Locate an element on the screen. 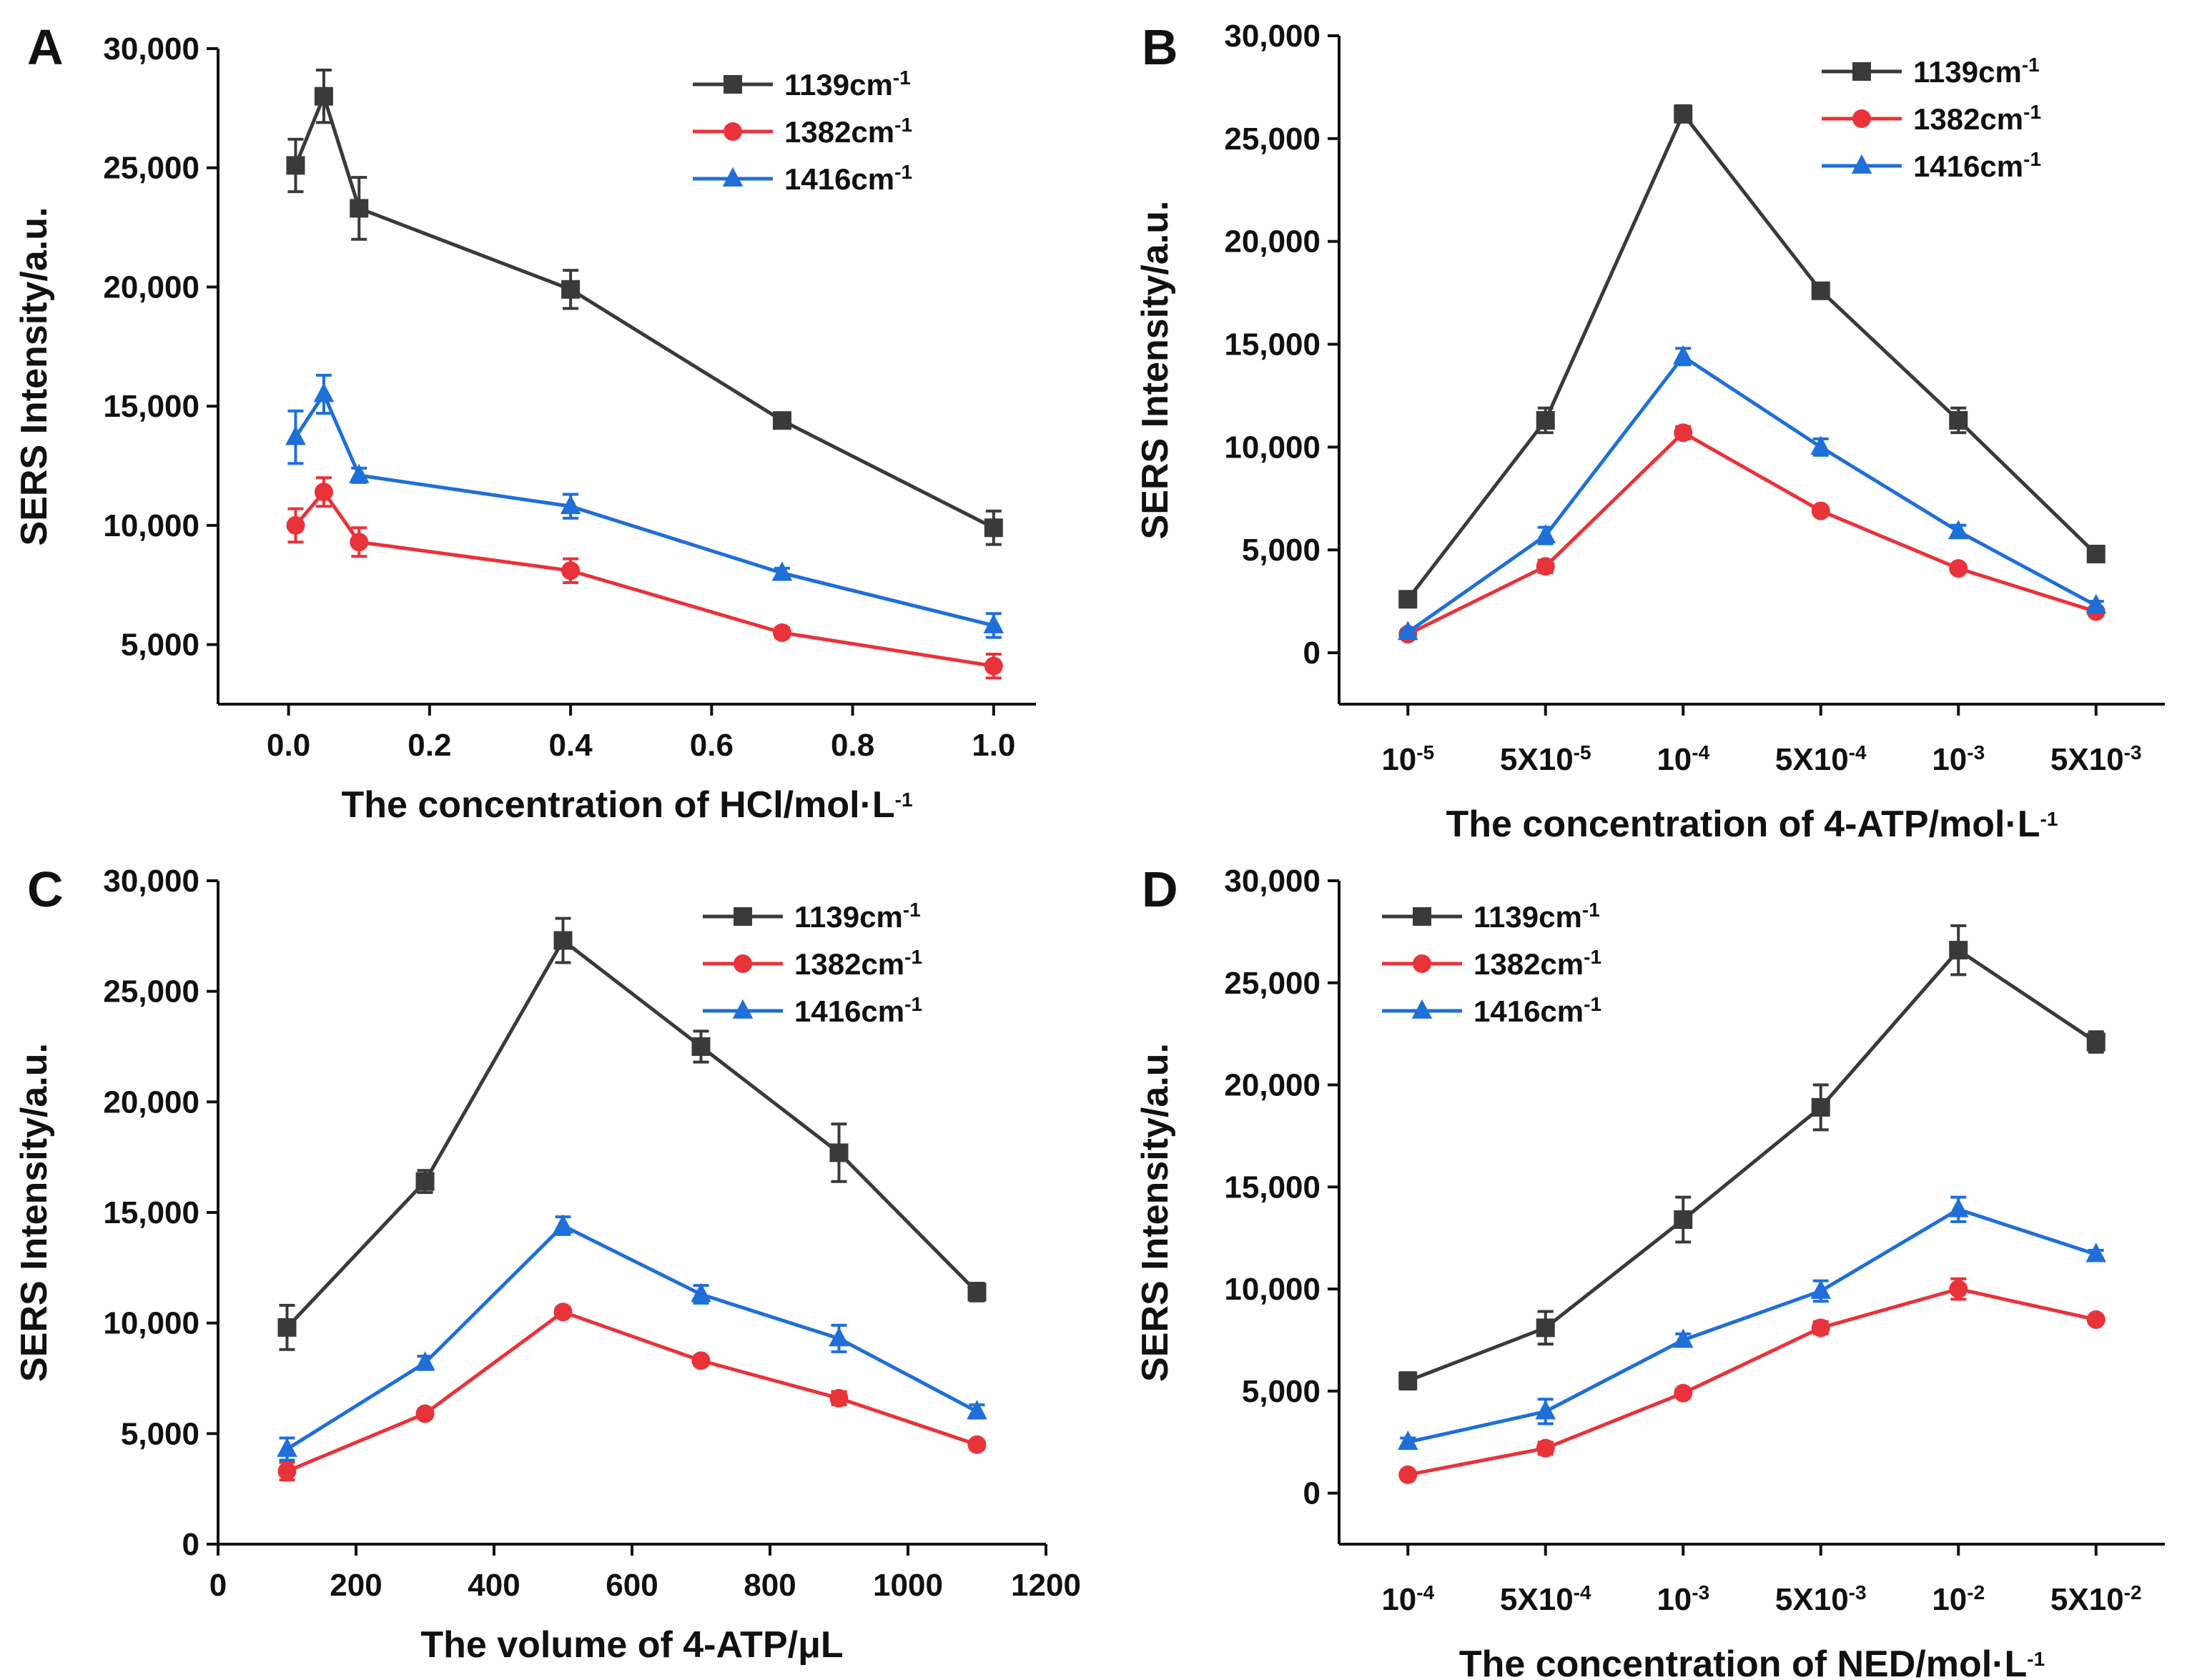 The image size is (2187, 1680). x-tick-label: 5X10-4 is located at coordinates (1545, 1599).